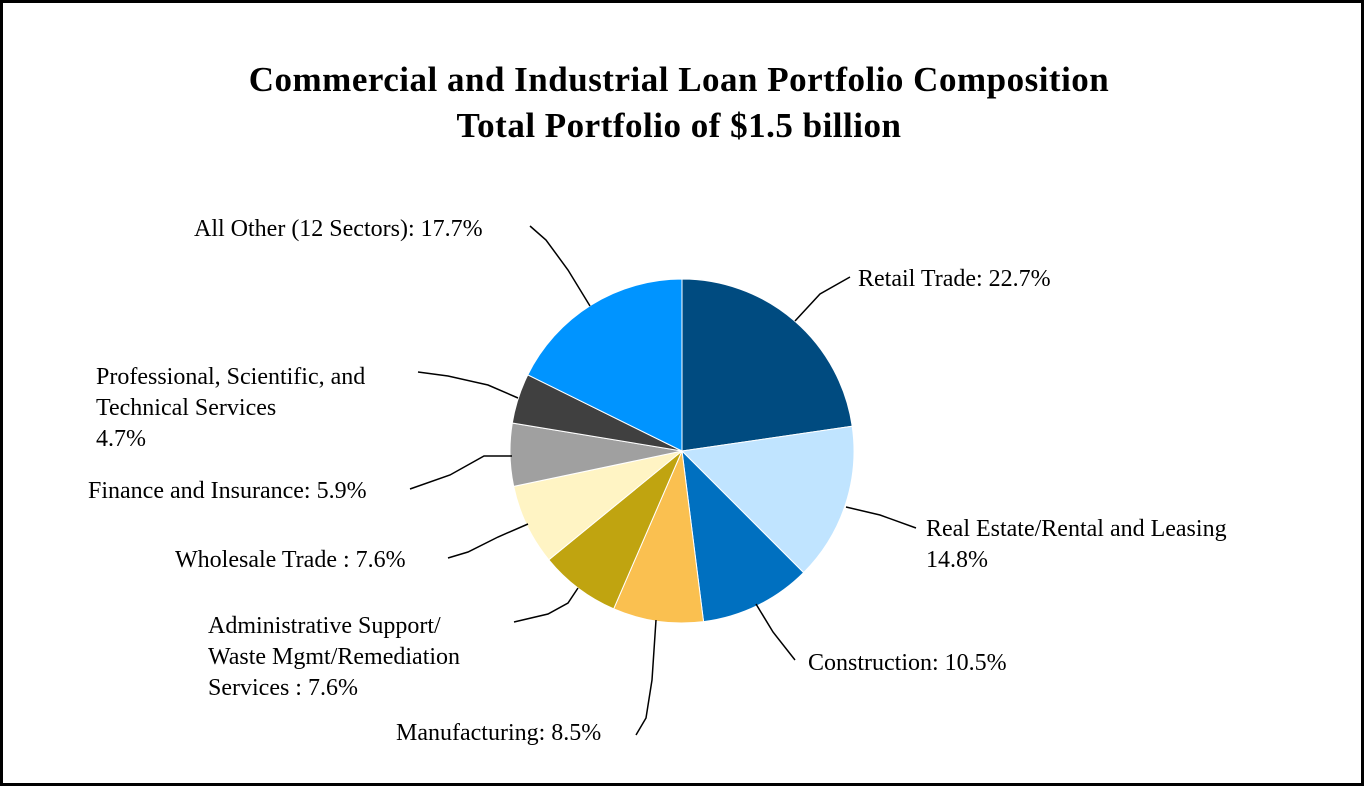 The height and width of the screenshot is (786, 1364). I want to click on slice-label-line: 4.7%, so click(121, 439).